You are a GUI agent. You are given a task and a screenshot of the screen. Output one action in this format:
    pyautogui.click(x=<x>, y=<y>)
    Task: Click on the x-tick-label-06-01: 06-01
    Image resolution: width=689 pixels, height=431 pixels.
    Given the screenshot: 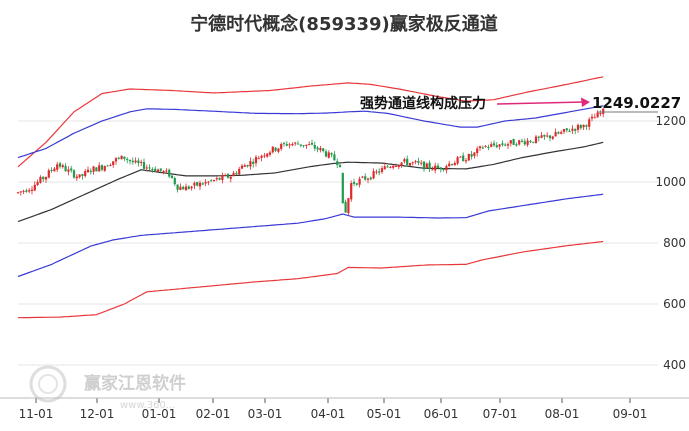 What is the action you would take?
    pyautogui.click(x=441, y=414)
    